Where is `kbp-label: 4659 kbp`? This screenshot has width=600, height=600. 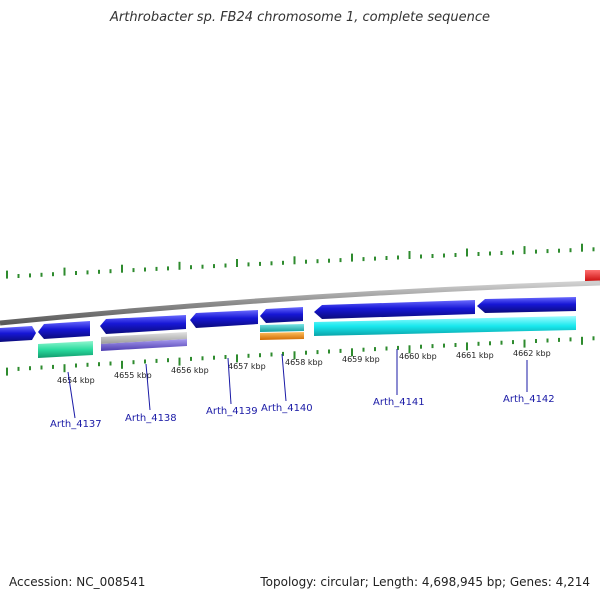
kbp-label: 4659 kbp is located at coordinates (361, 359).